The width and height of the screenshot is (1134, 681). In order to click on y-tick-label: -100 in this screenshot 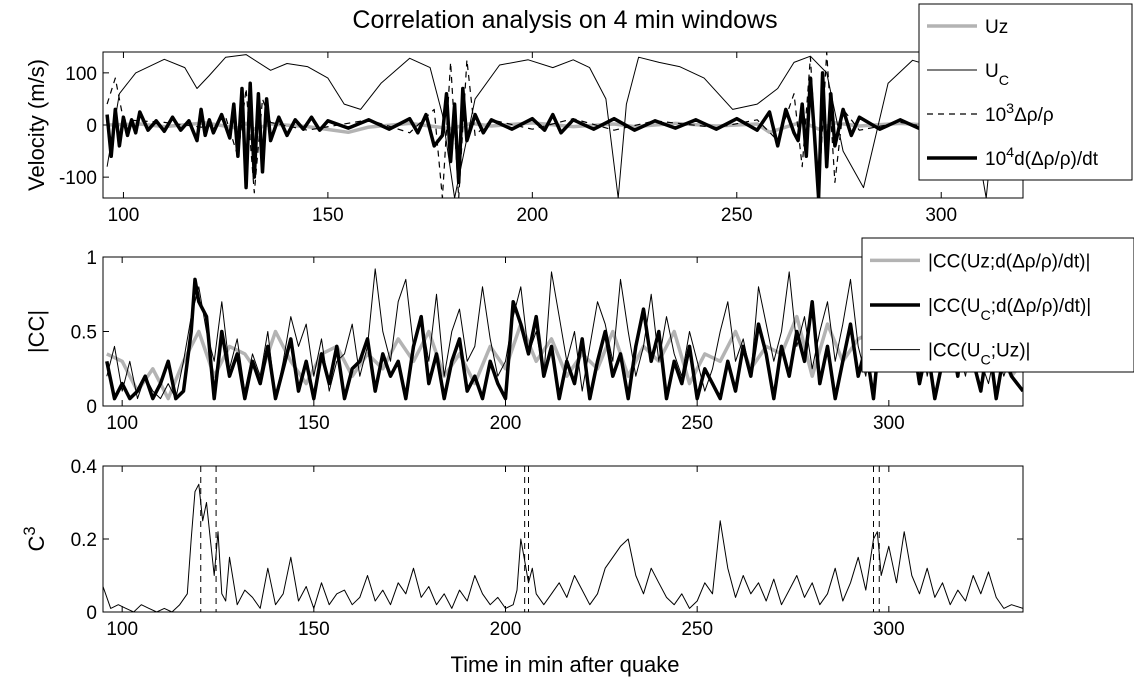, I will do `click(78, 178)`.